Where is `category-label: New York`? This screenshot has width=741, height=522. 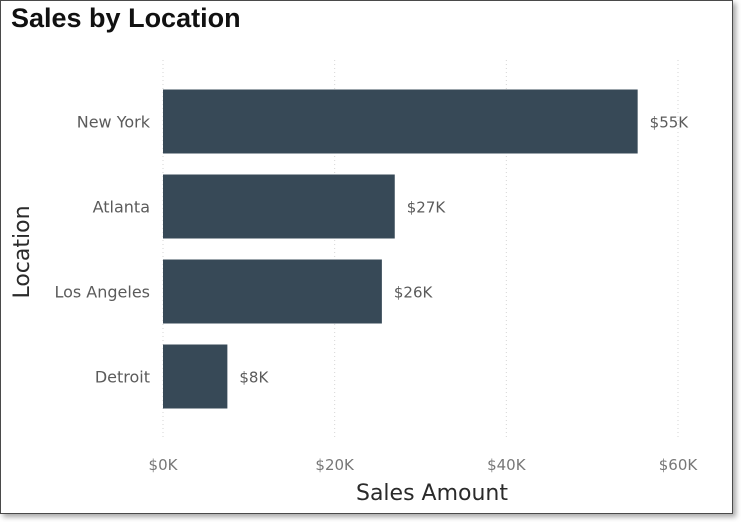
category-label: New York is located at coordinates (114, 122).